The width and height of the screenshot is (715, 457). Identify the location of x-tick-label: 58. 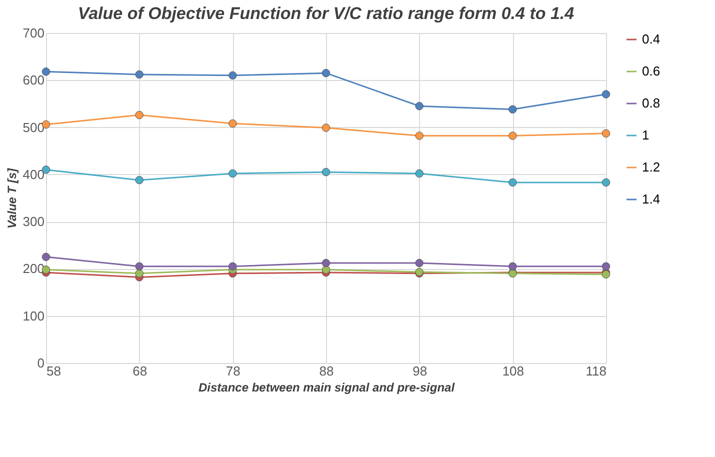
(53, 371).